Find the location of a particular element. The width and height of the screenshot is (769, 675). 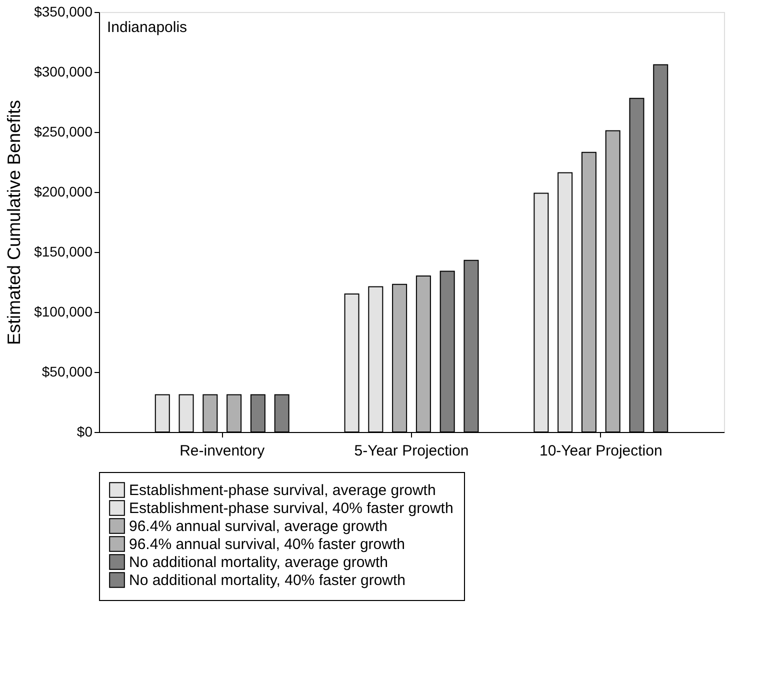

legend-label: Establishment-phase survival, average growth is located at coordinates (282, 490).